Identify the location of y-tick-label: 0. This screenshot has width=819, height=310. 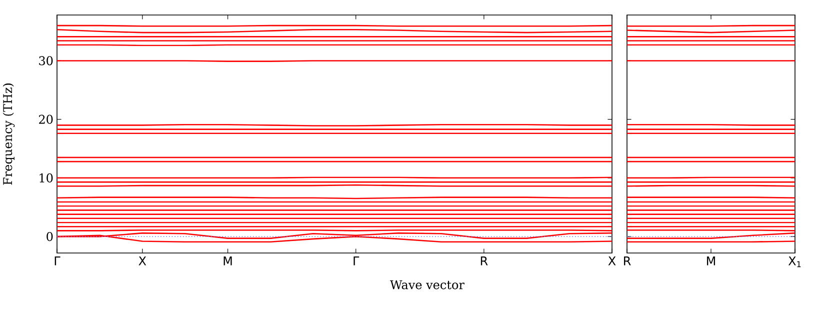
(49, 237).